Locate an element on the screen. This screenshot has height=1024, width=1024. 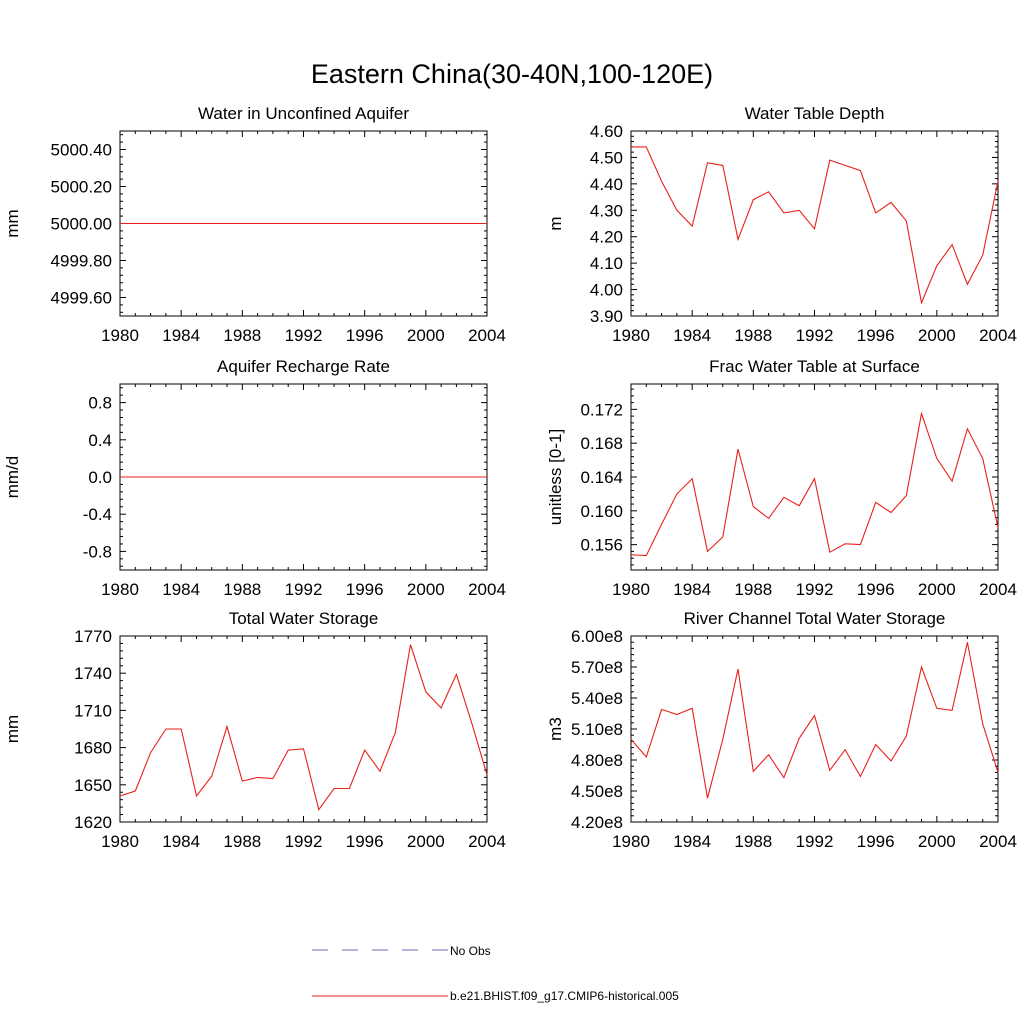
y-tick-label: 1620 is located at coordinates (93, 822).